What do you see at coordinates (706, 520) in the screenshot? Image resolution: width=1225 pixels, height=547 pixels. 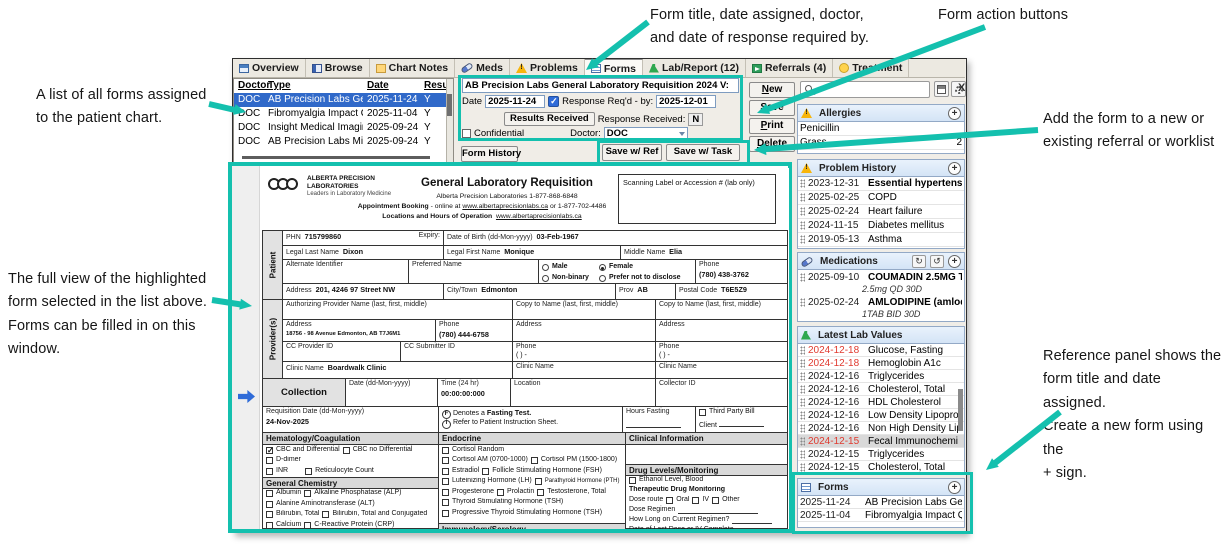 I see `how-long-field: How Long on Current Regimen?` at bounding box center [706, 520].